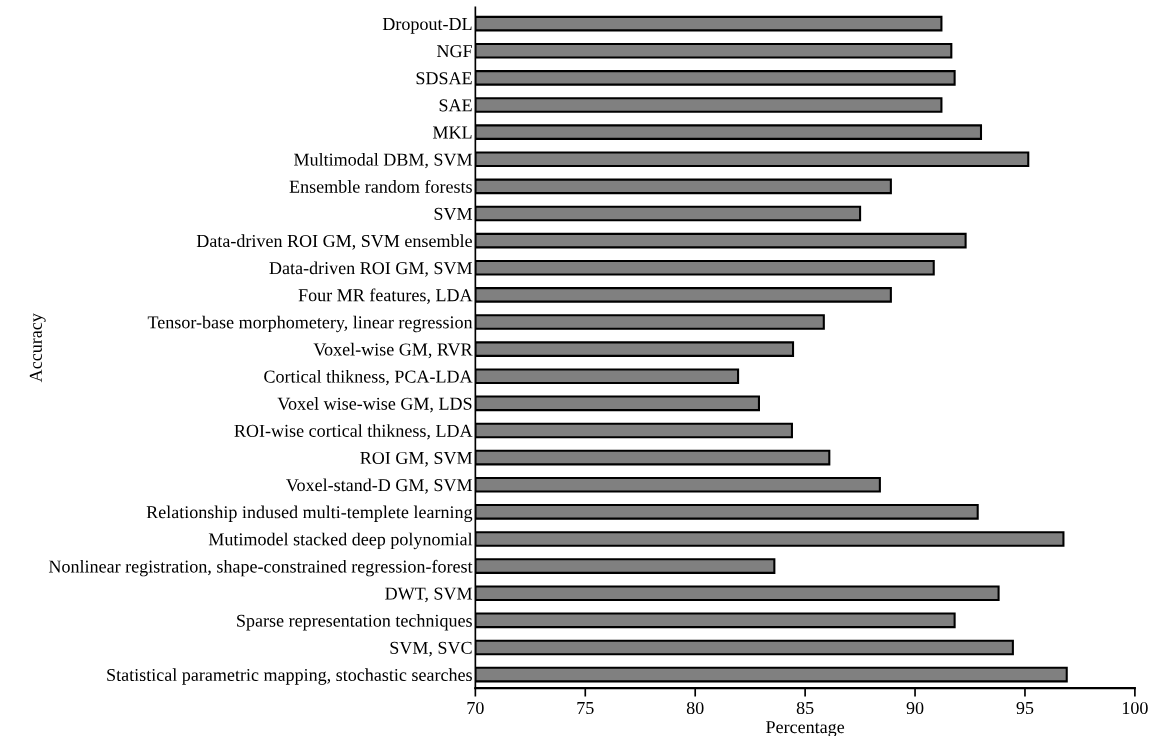 The image size is (1151, 736). What do you see at coordinates (310, 324) in the screenshot?
I see `y-tick-label: Tensor-base morphometery, linear regression` at bounding box center [310, 324].